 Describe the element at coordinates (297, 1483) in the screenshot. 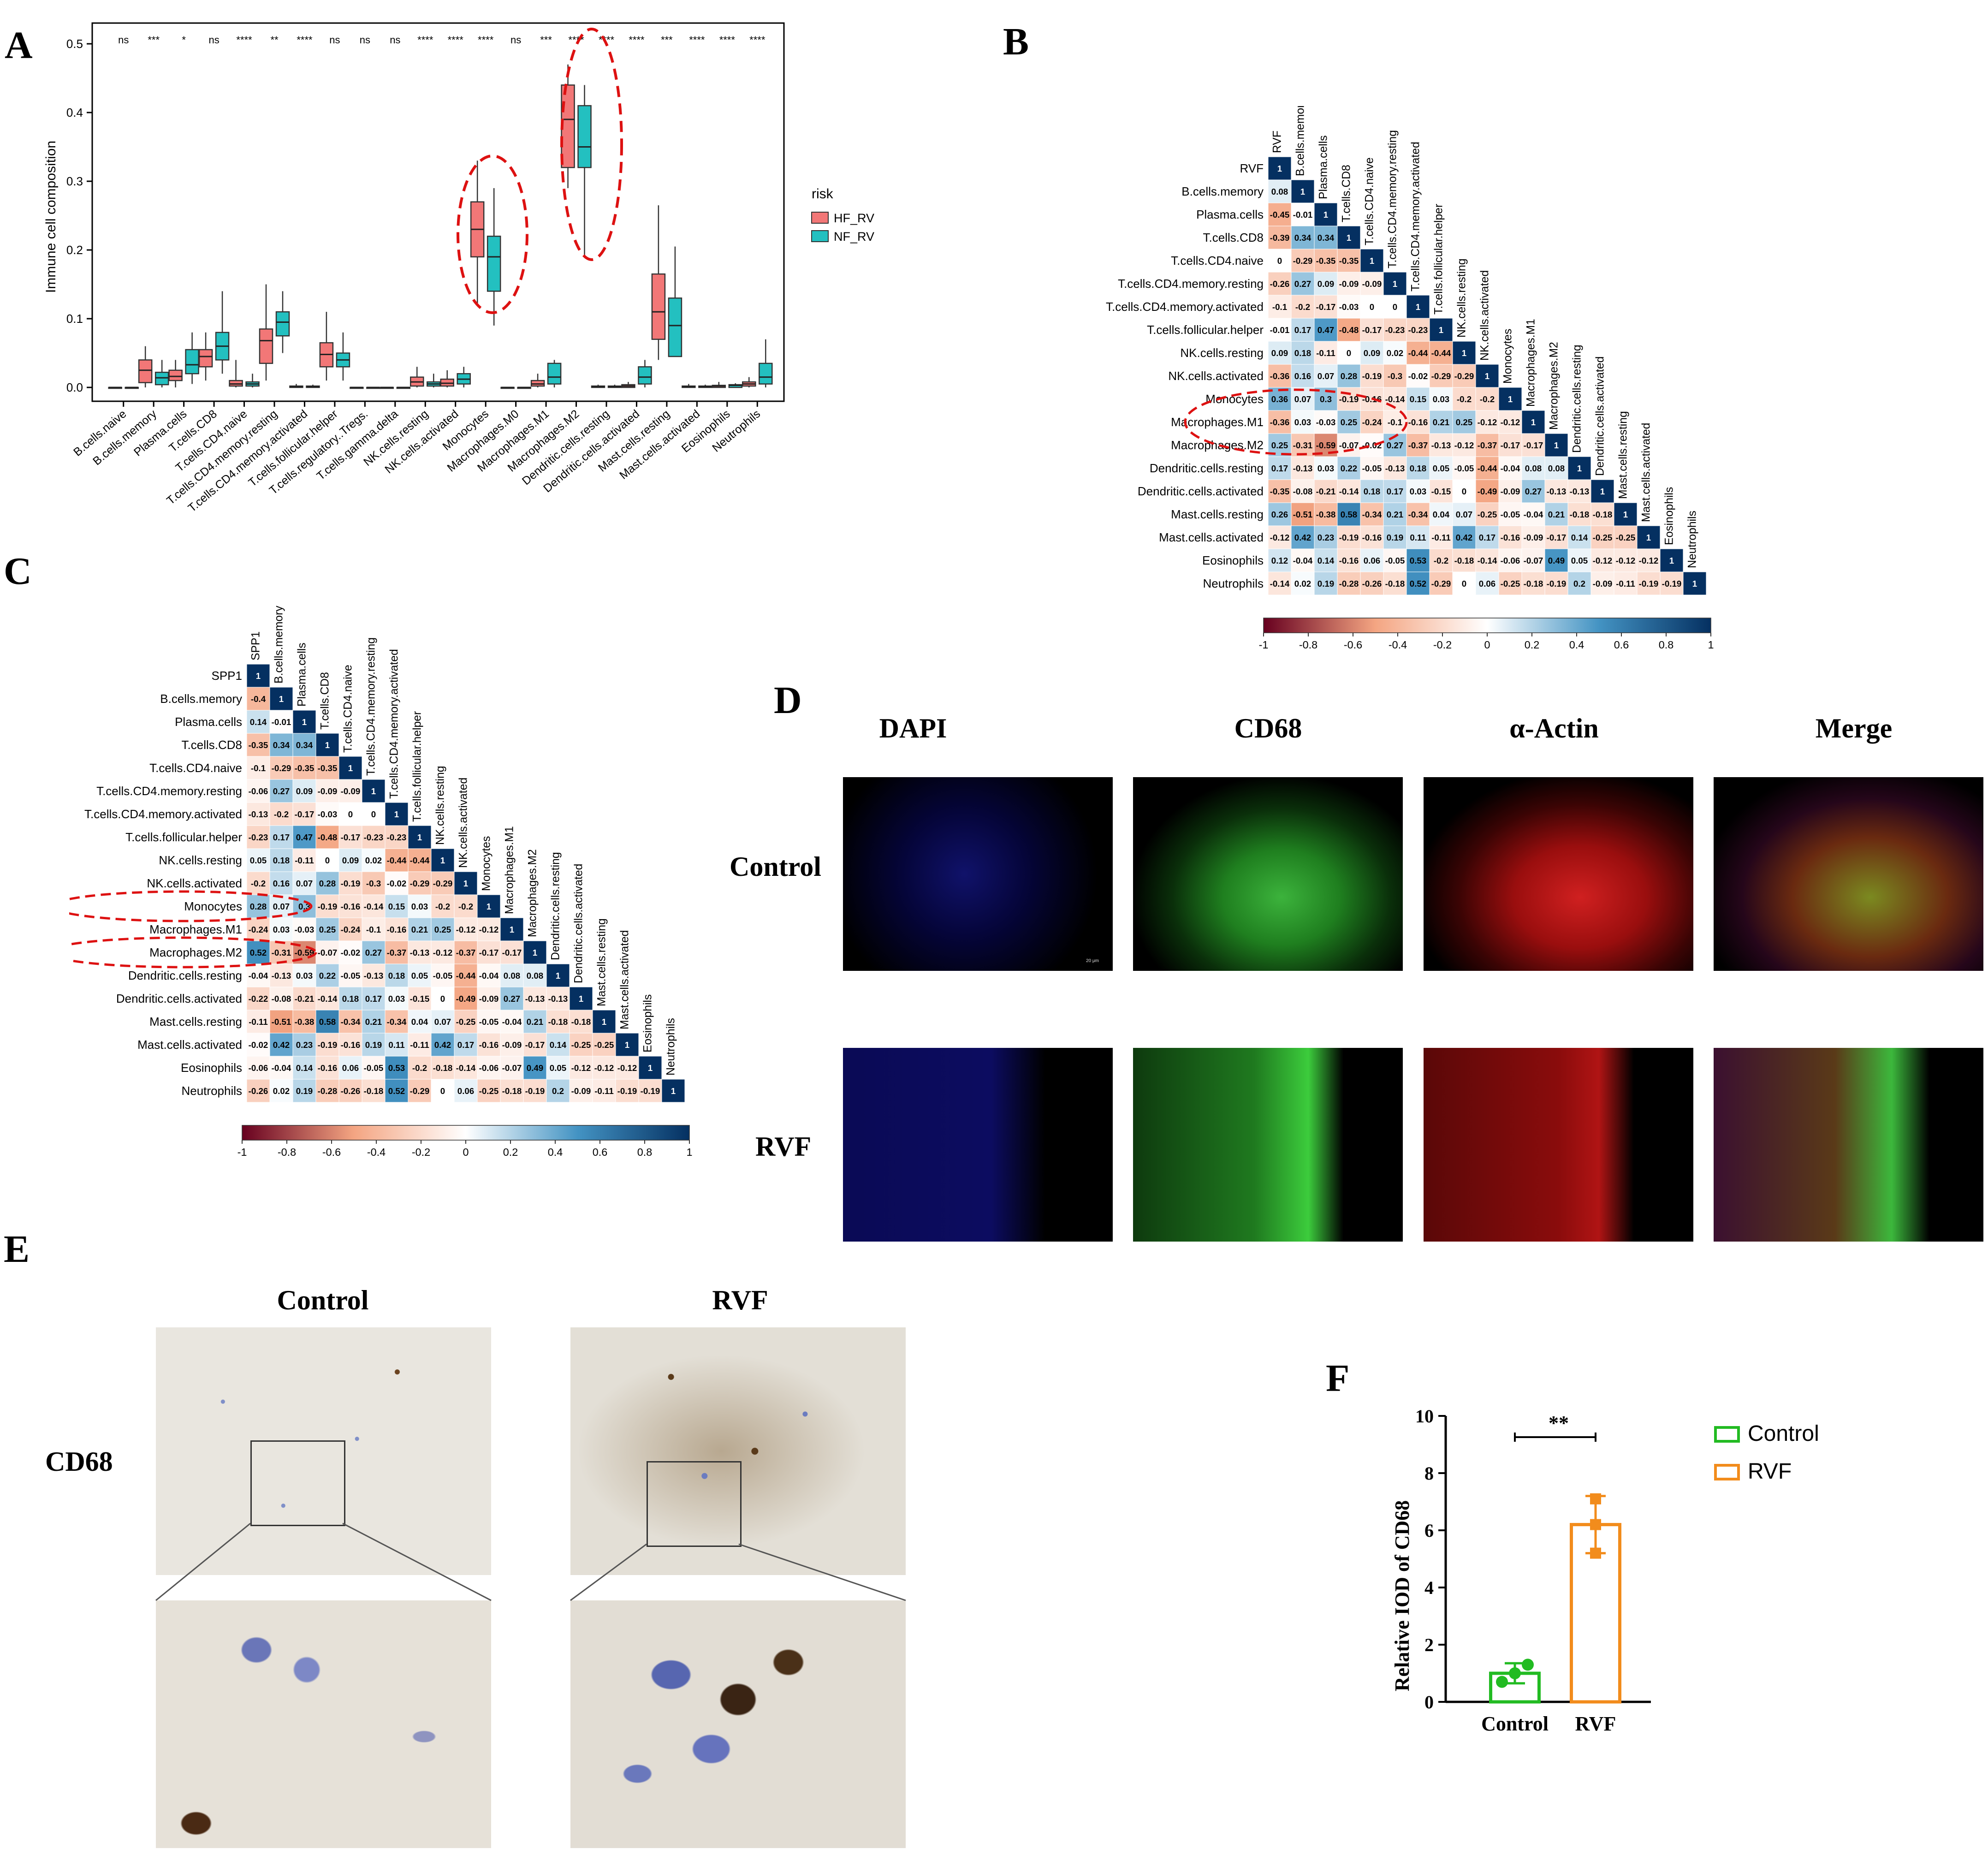

I see `zoom-box-control` at that location.